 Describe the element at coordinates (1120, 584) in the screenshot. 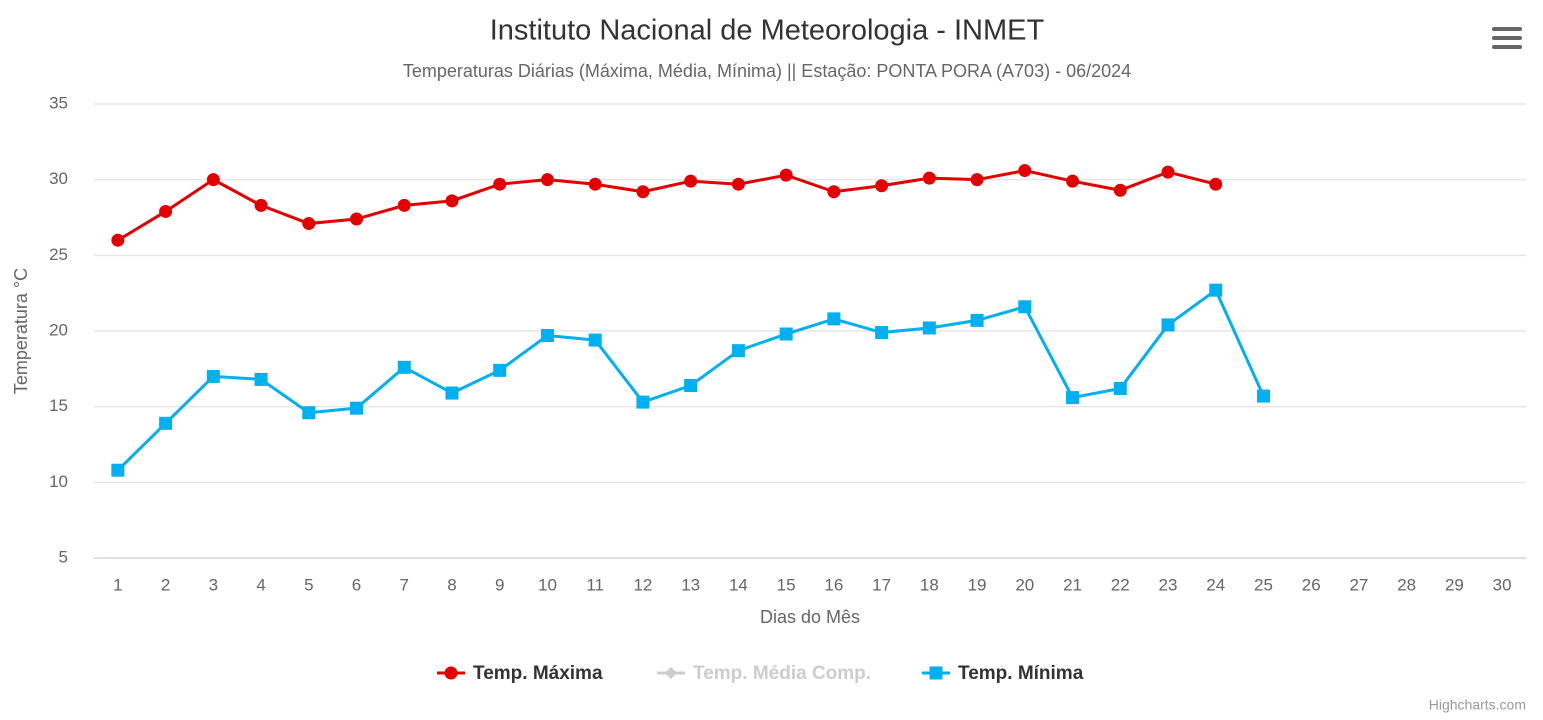

I see `x-tick-label: 22` at that location.